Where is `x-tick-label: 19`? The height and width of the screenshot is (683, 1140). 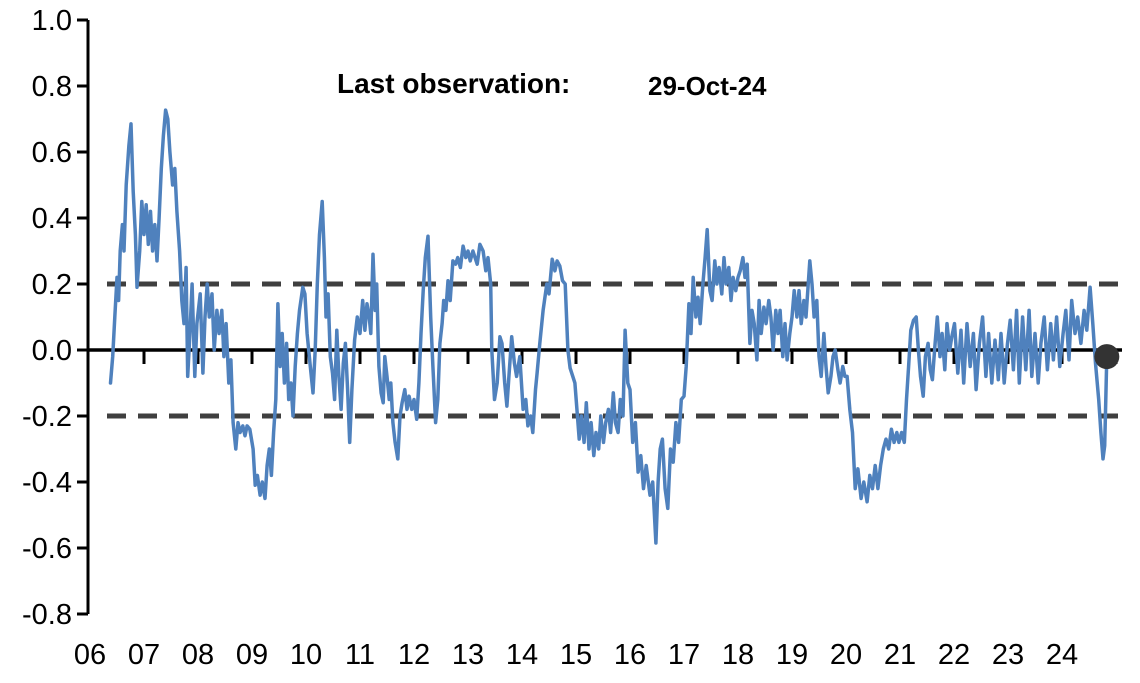 x-tick-label: 19 is located at coordinates (792, 655).